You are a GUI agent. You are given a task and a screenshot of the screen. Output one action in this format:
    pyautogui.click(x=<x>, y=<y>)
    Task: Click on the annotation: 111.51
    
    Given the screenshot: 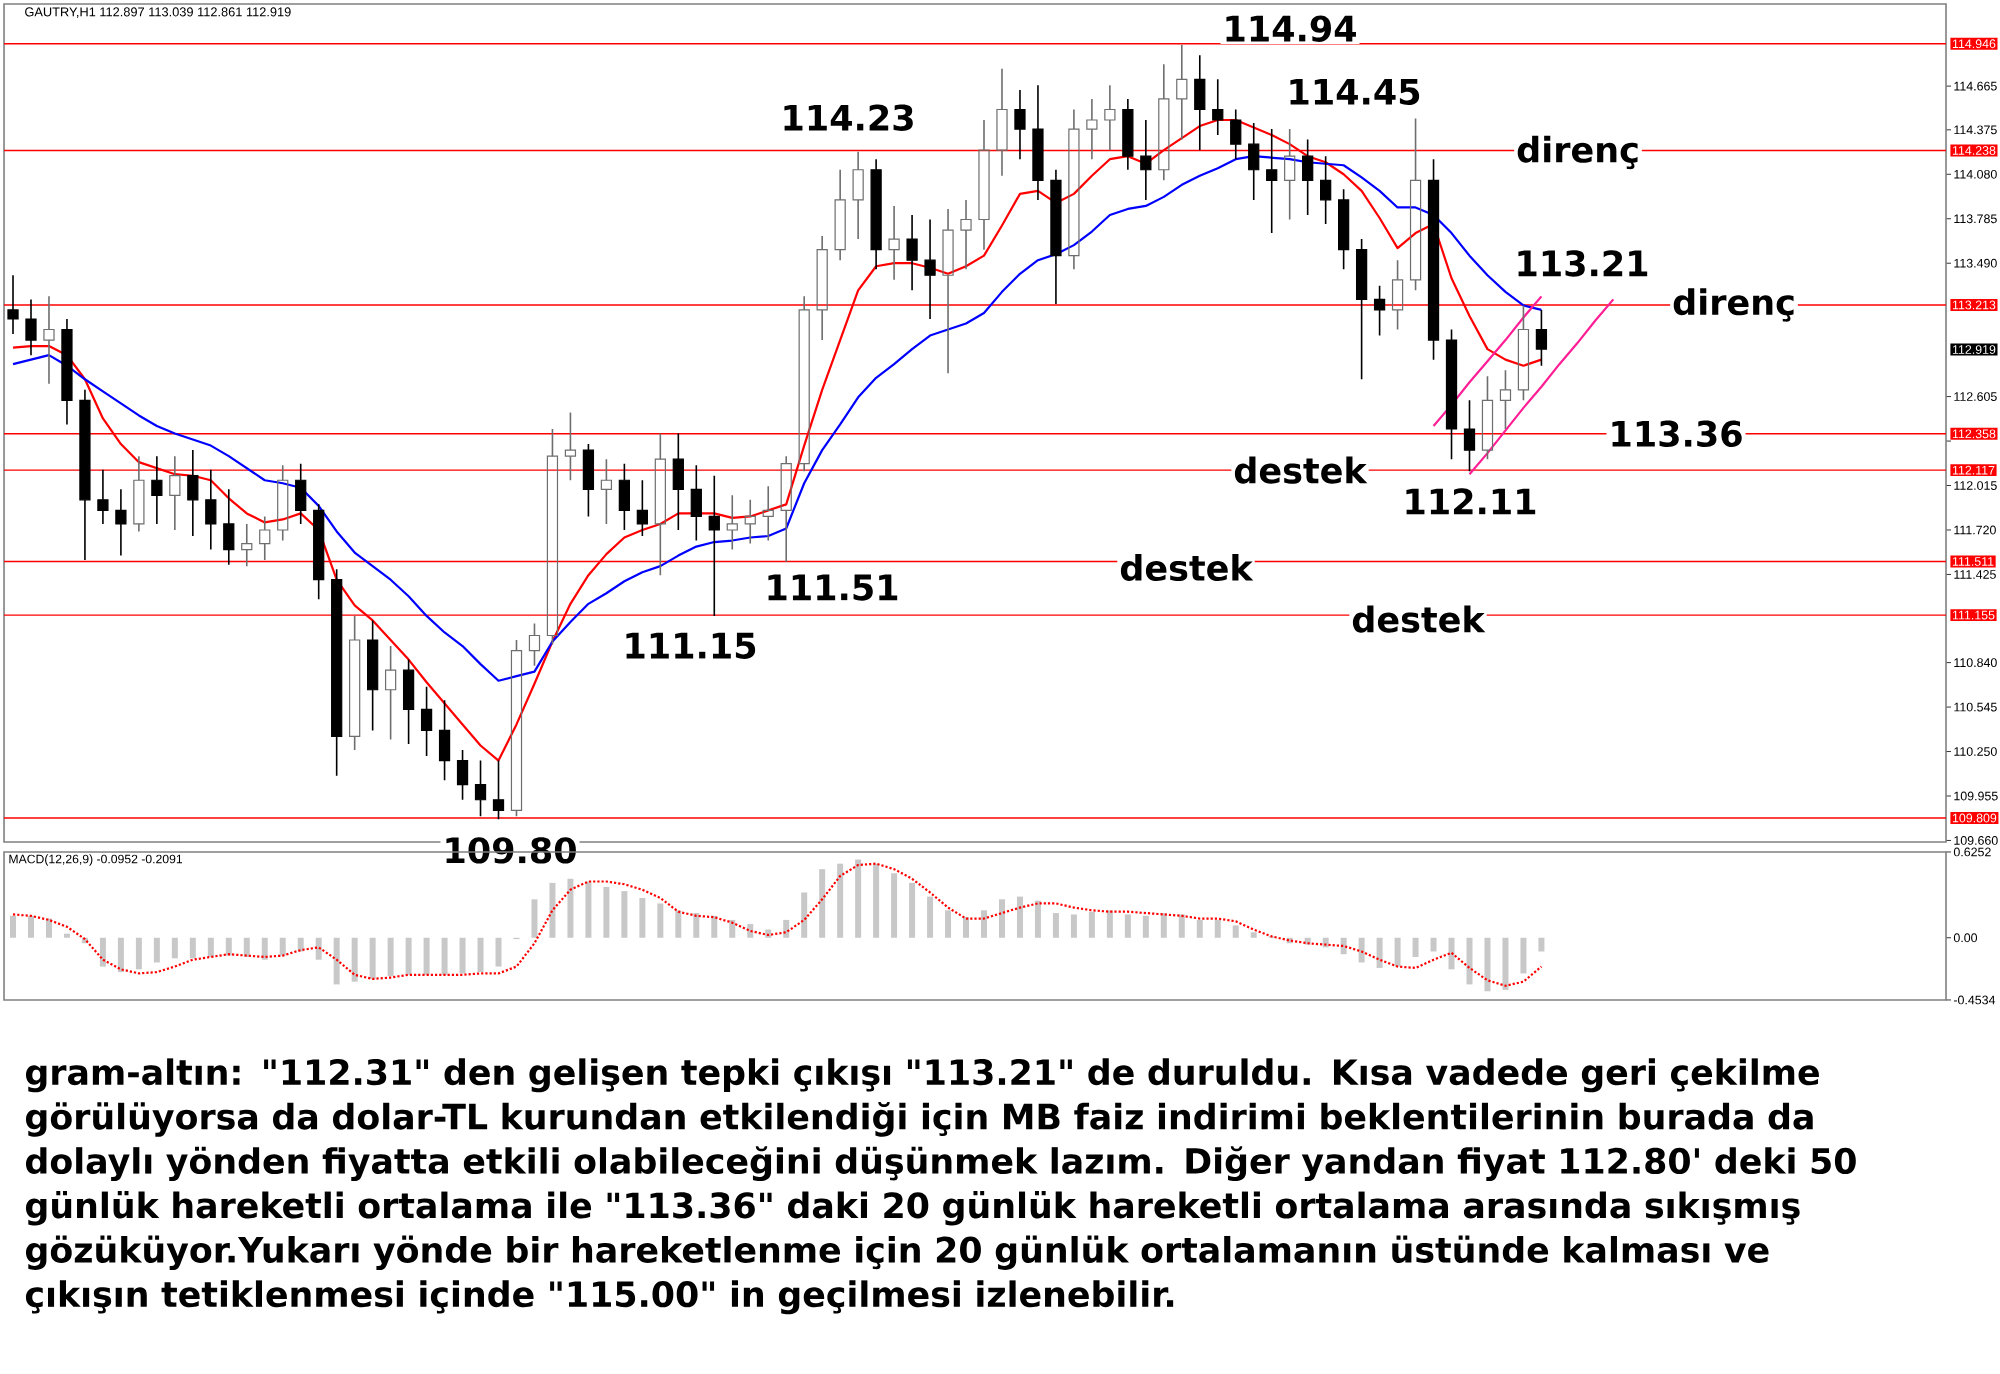 What is the action you would take?
    pyautogui.click(x=833, y=587)
    